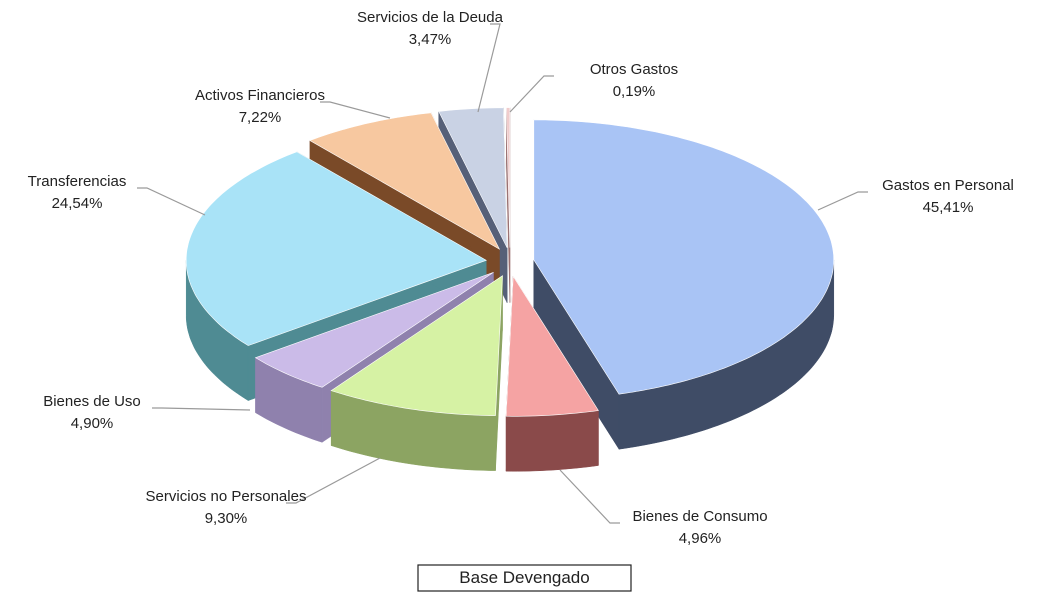 The image size is (1040, 592). I want to click on caption: Base Devengado, so click(524, 577).